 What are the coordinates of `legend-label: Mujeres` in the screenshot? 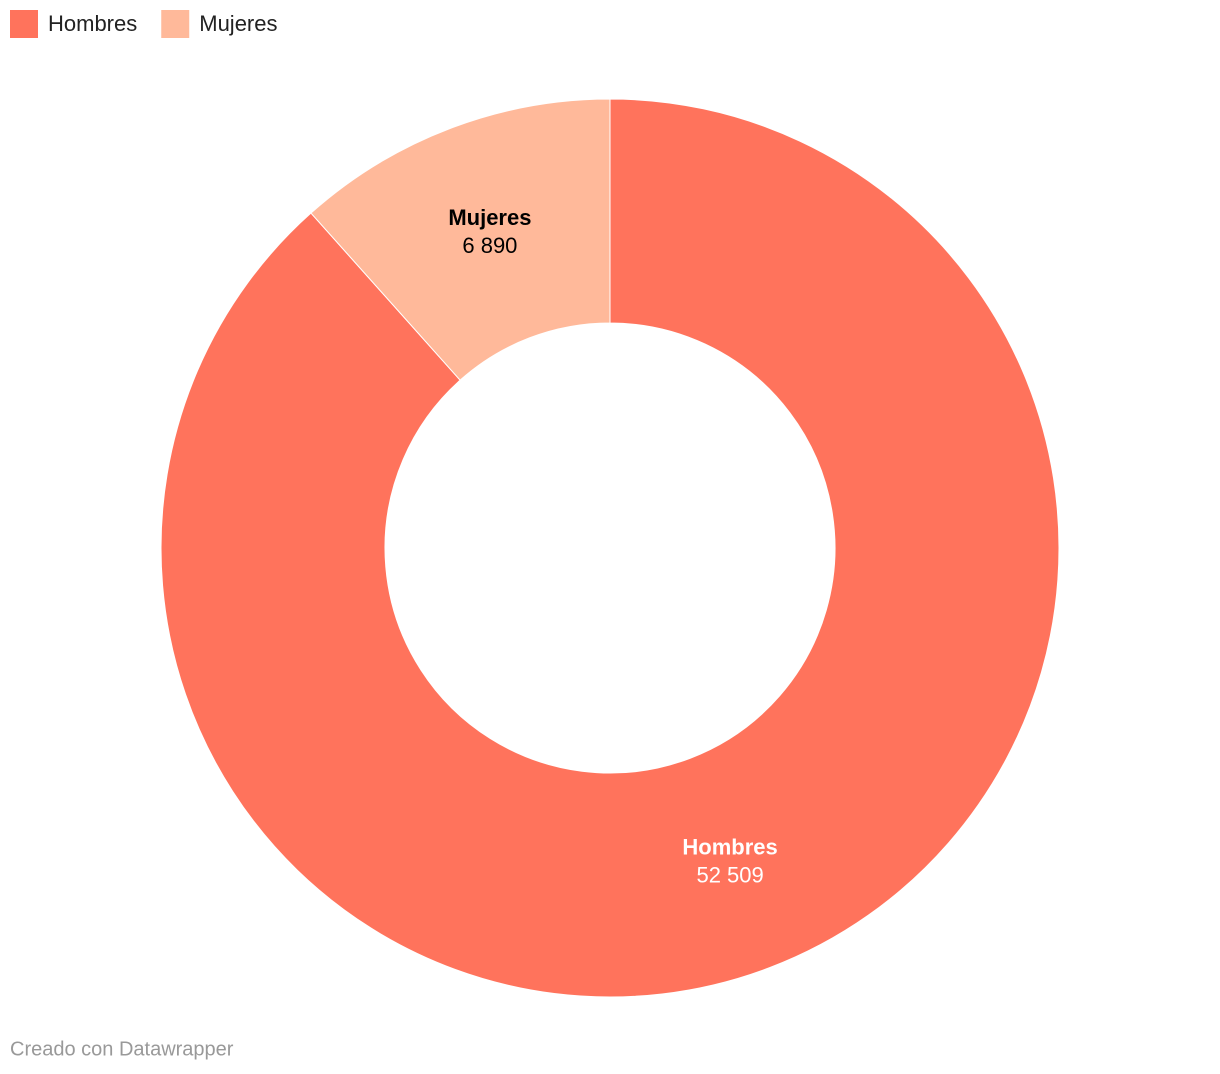 It's located at (238, 23).